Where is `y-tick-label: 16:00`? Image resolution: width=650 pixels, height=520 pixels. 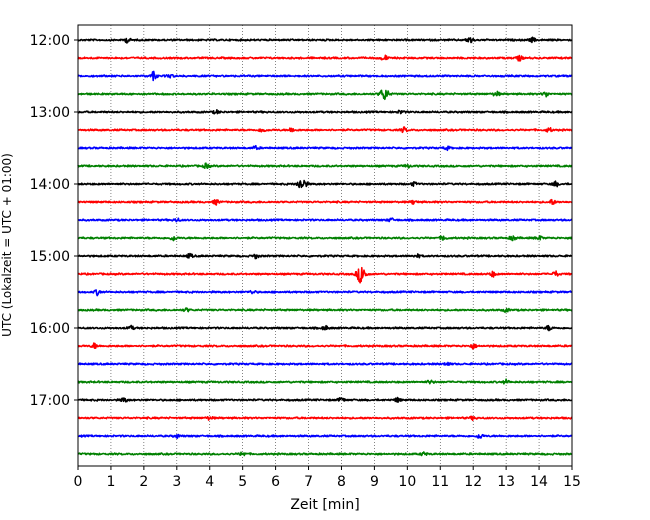 y-tick-label: 16:00 is located at coordinates (50, 329).